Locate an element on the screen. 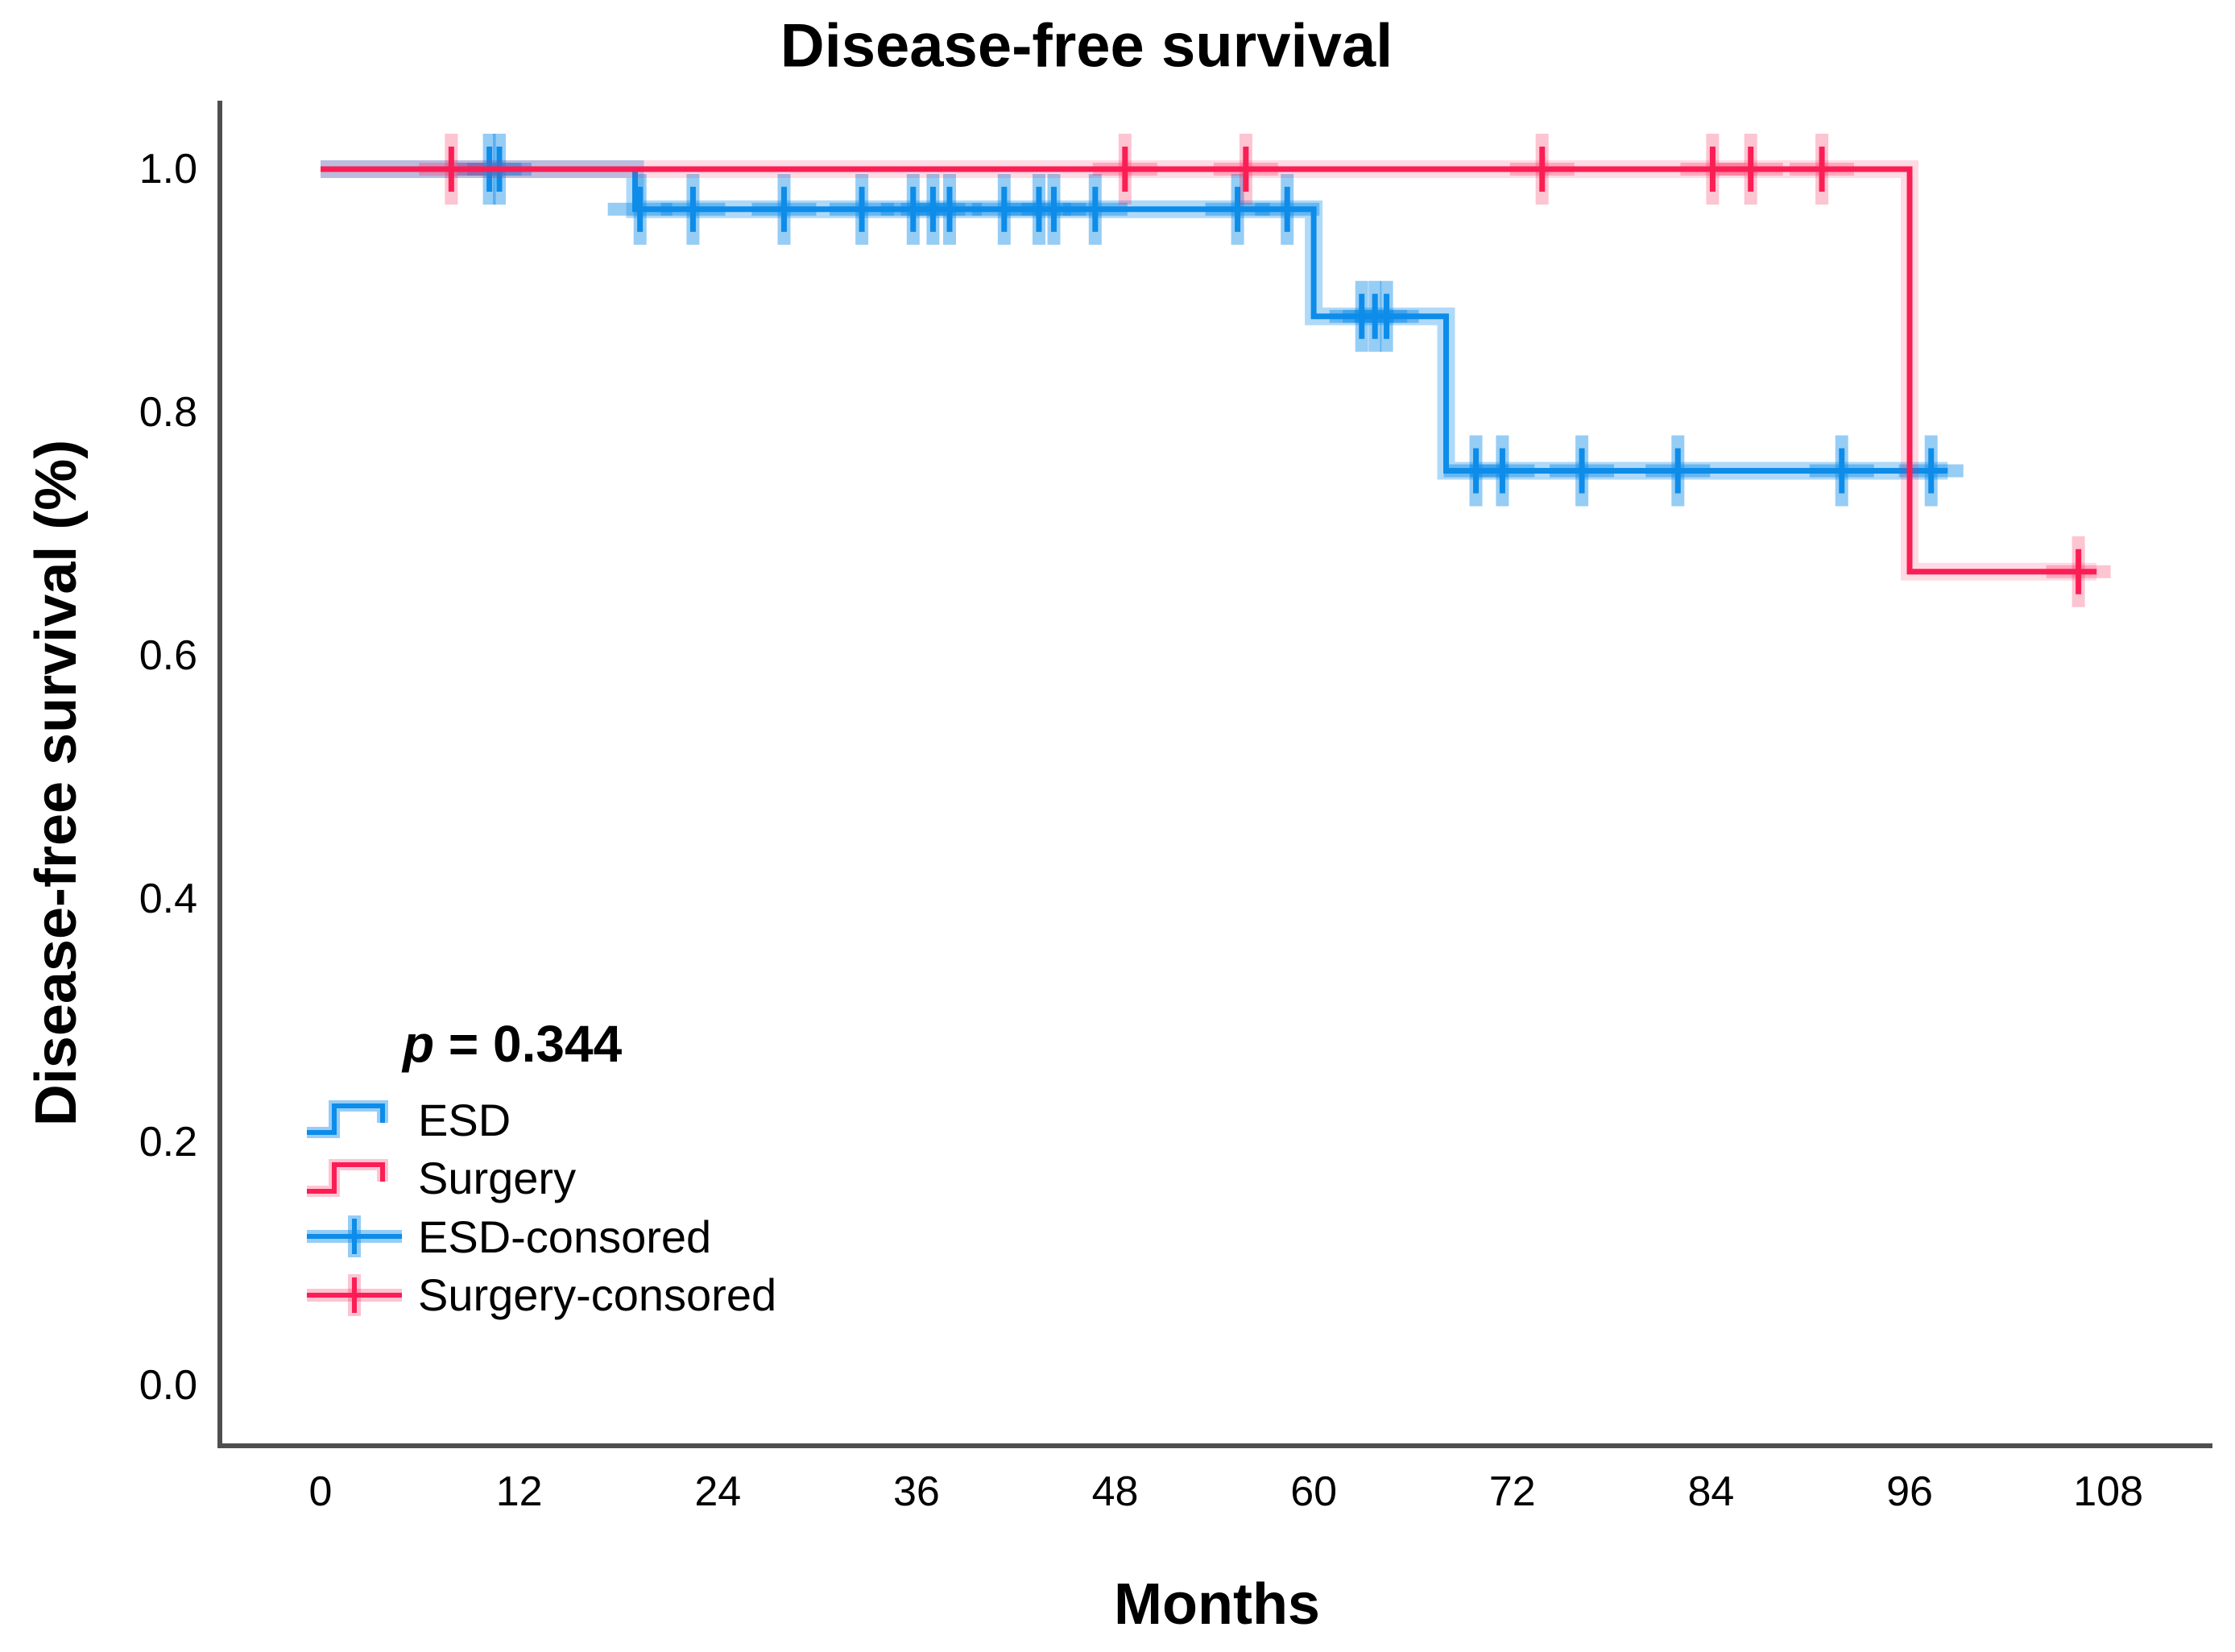 Image resolution: width=2235 pixels, height=1652 pixels. esd-curve is located at coordinates (1134, 320).